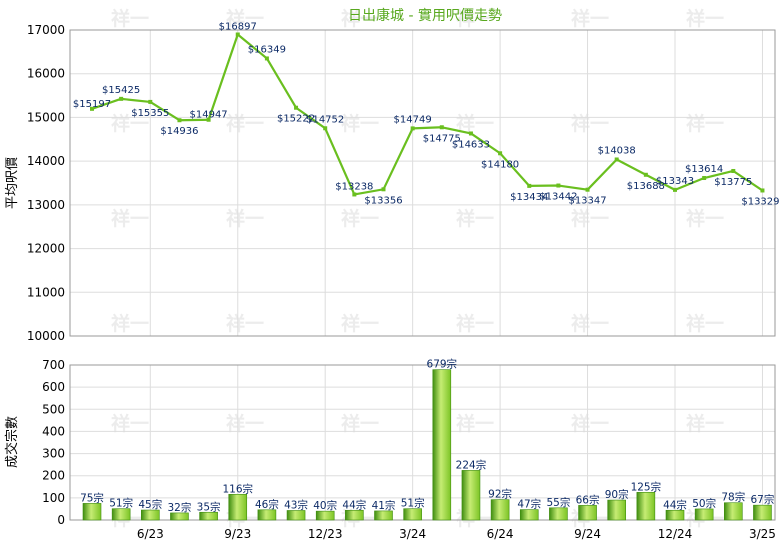  I want to click on price-point-label: $13329, so click(760, 201).